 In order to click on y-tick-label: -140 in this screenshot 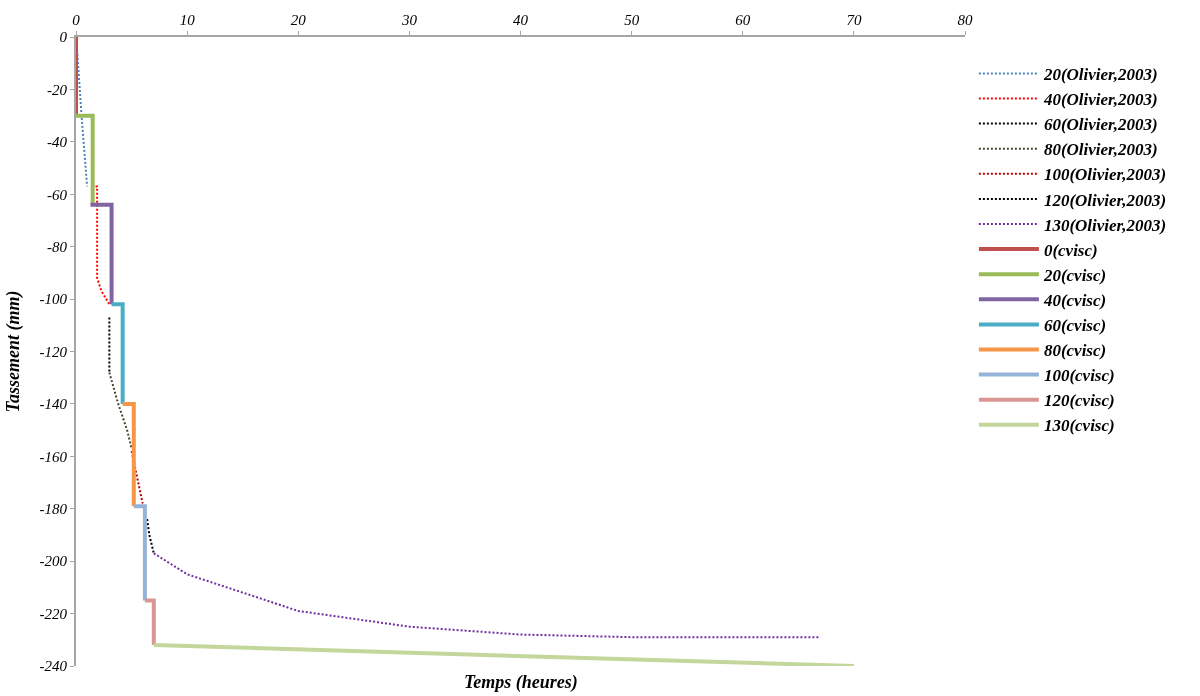, I will do `click(53, 404)`.